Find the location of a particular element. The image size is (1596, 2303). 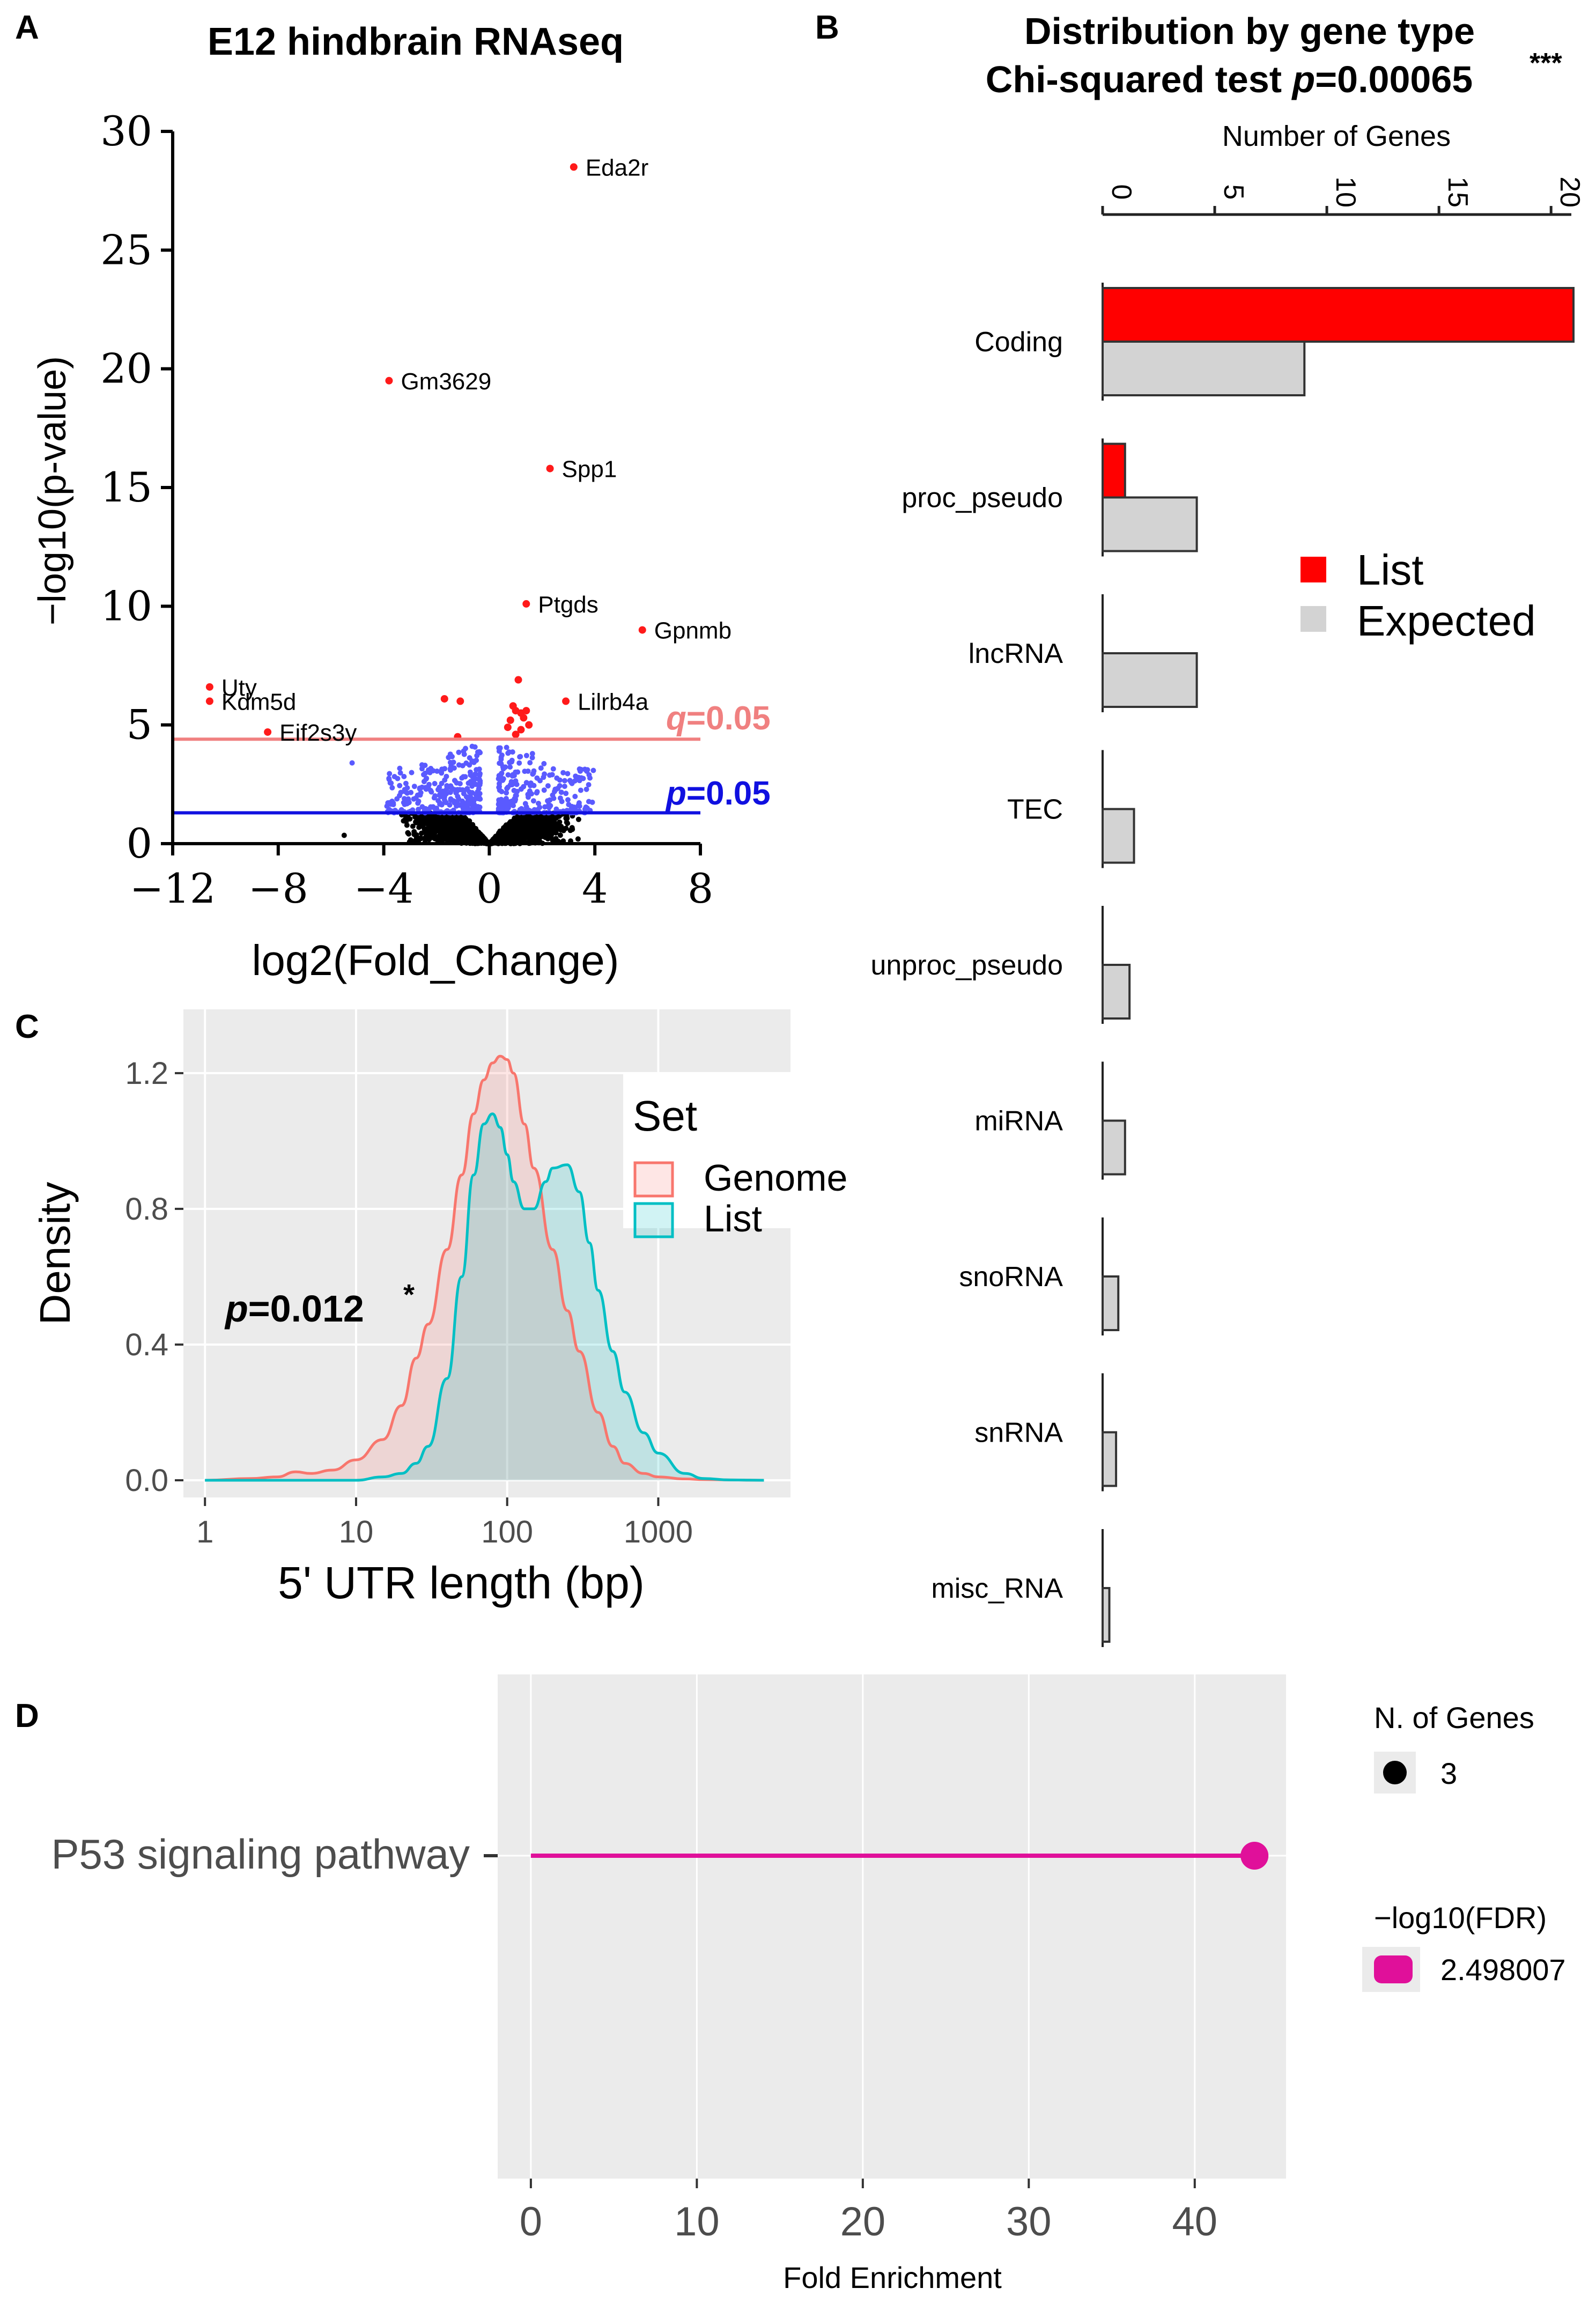

enrichment-x-tick-label: 40 is located at coordinates (1195, 2222).